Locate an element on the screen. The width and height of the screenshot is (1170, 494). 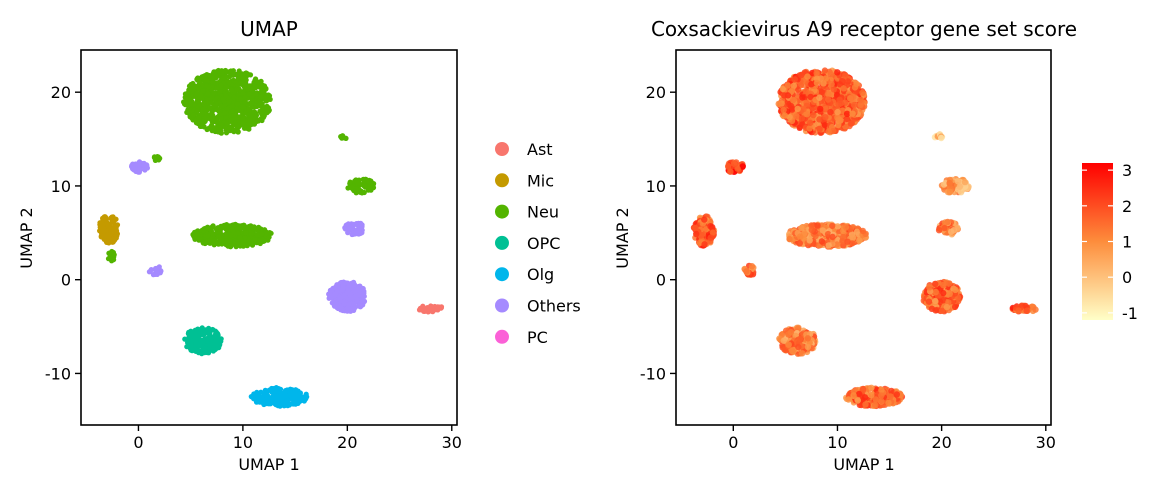
y-tick-label: 20 is located at coordinates (656, 92).